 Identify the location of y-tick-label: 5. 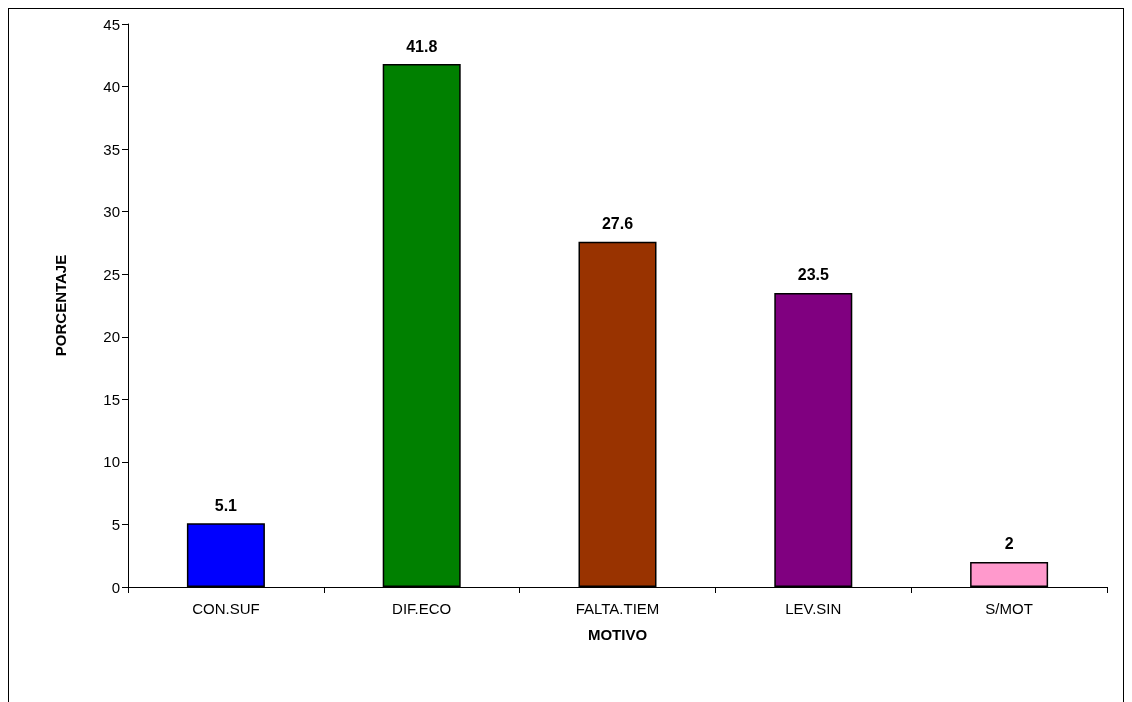
(115, 524).